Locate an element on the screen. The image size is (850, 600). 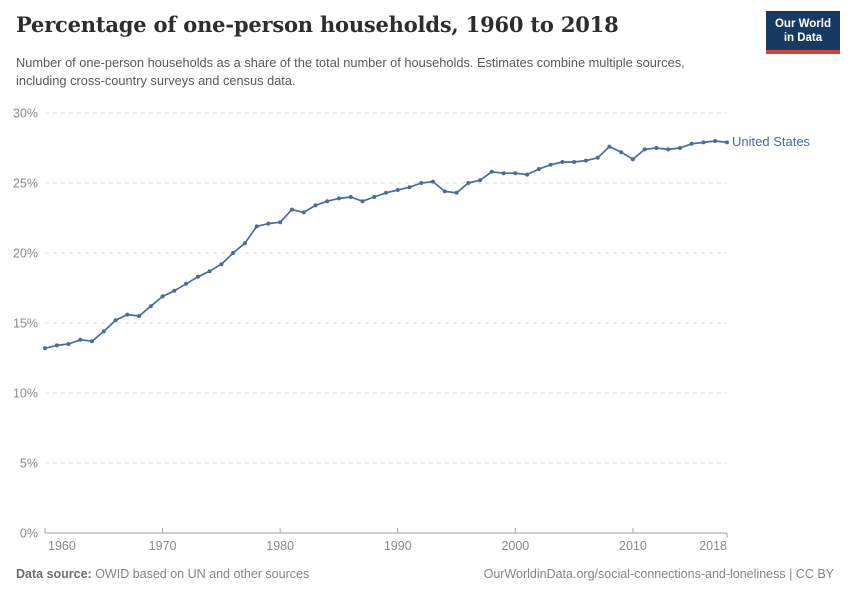
owid-logo: Our World in Data is located at coordinates (802, 32).